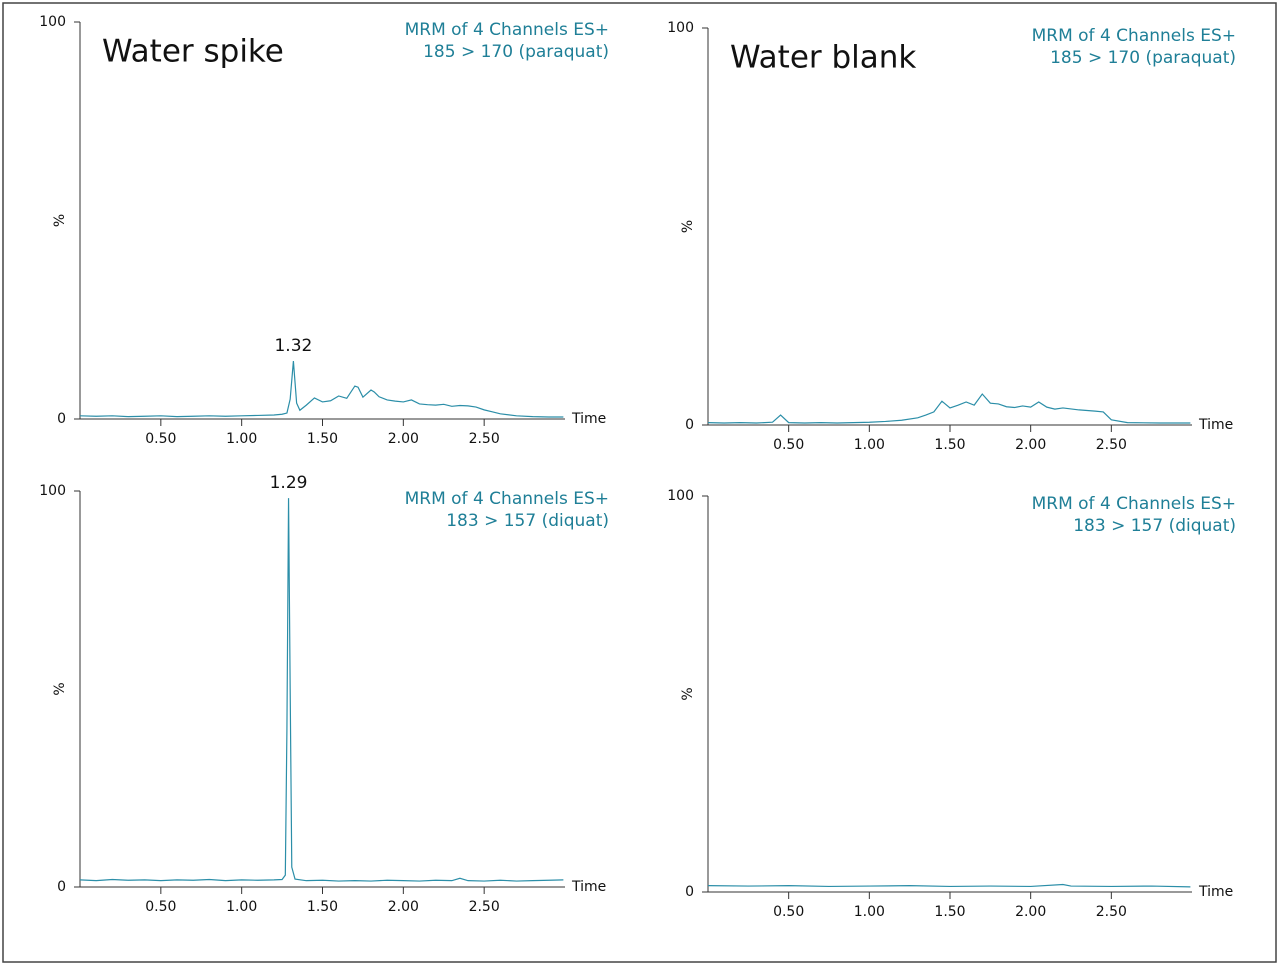  I want to click on panel-title: Water spike, so click(193, 52).